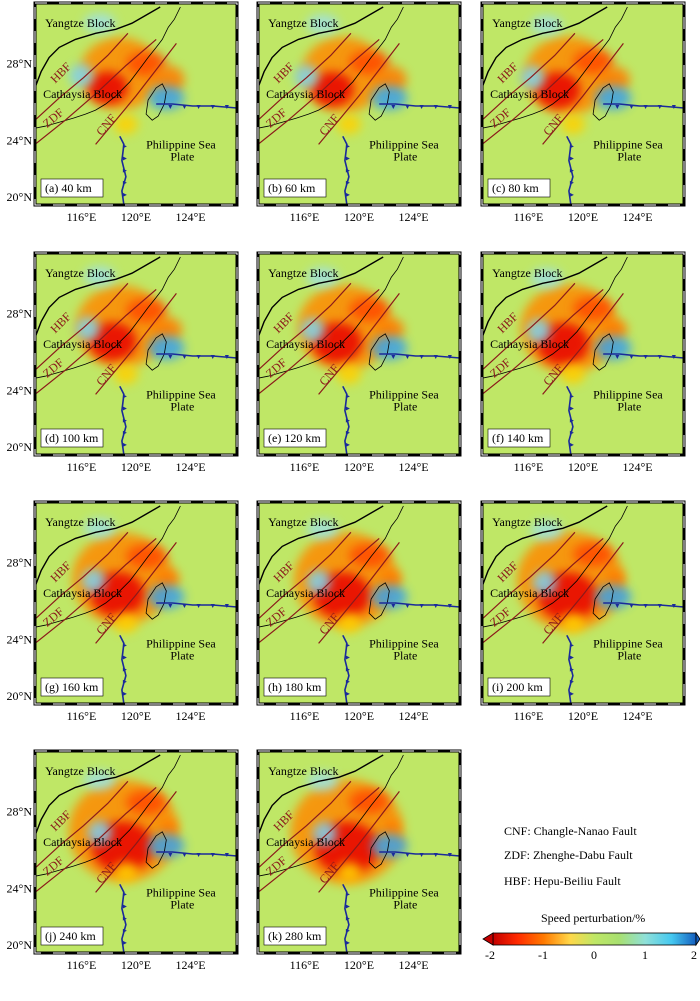  What do you see at coordinates (594, 955) in the screenshot?
I see `colorbar-tick: 0` at bounding box center [594, 955].